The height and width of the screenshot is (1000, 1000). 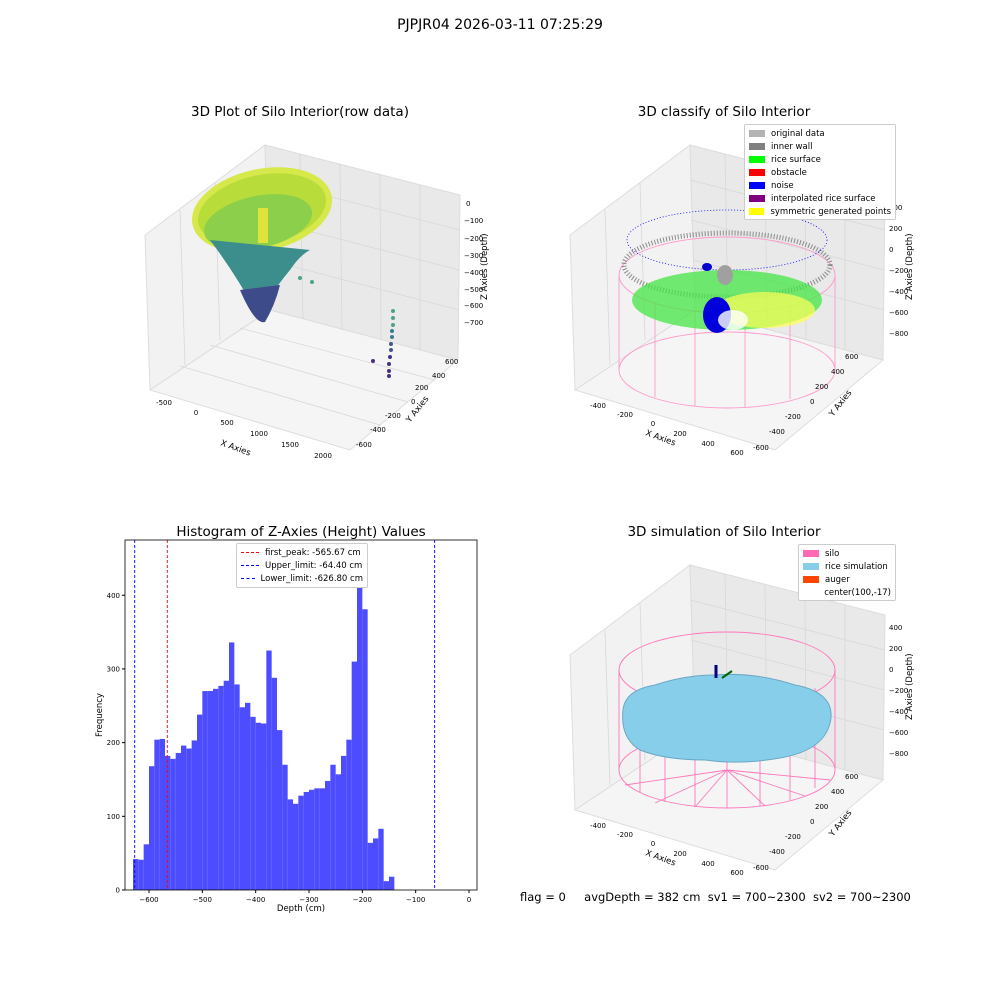 What do you see at coordinates (226, 423) in the screenshot?
I see `panel1-xtick-2: 500` at bounding box center [226, 423].